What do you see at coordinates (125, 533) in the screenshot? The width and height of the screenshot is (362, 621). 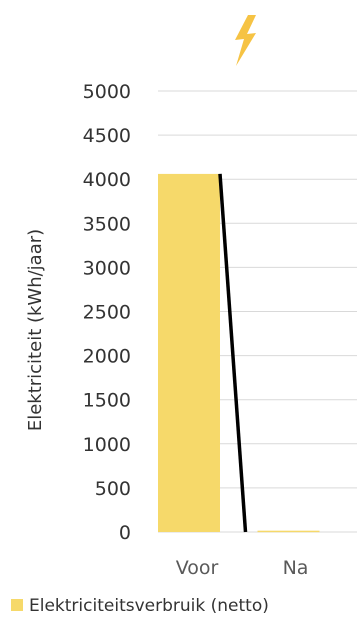 I see `y-tick-label: 0` at bounding box center [125, 533].